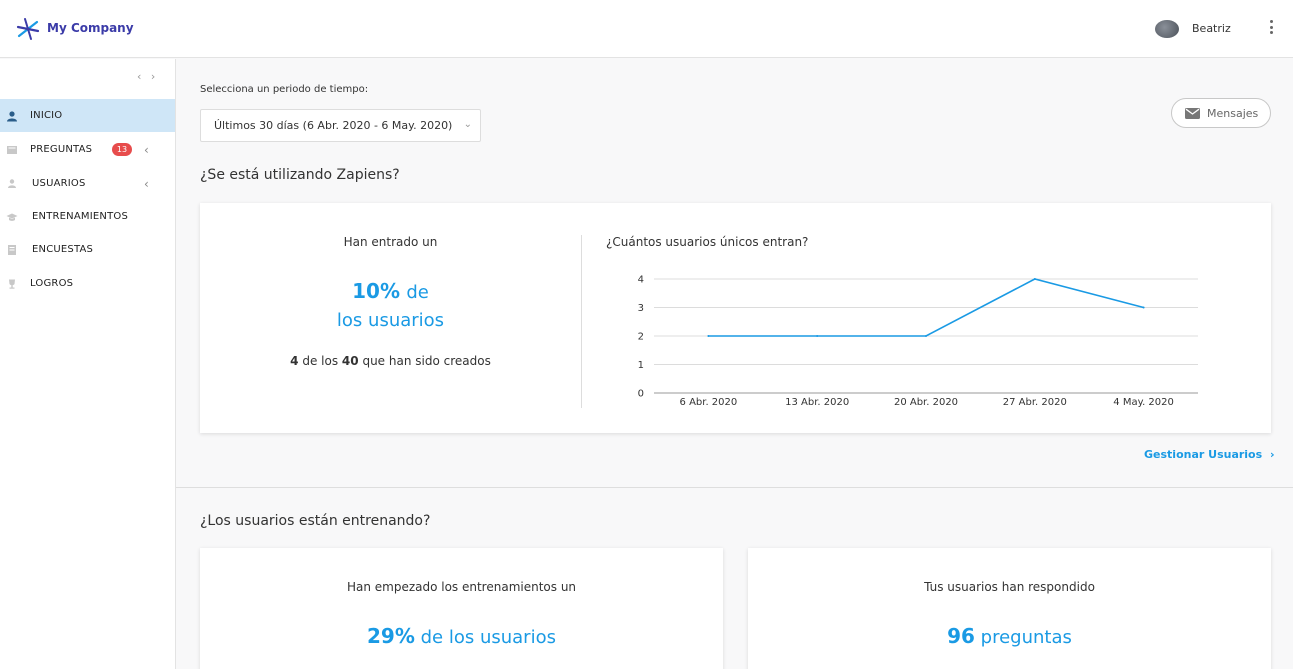 This screenshot has height=669, width=1293. I want to click on y-tick-label: 2, so click(641, 337).